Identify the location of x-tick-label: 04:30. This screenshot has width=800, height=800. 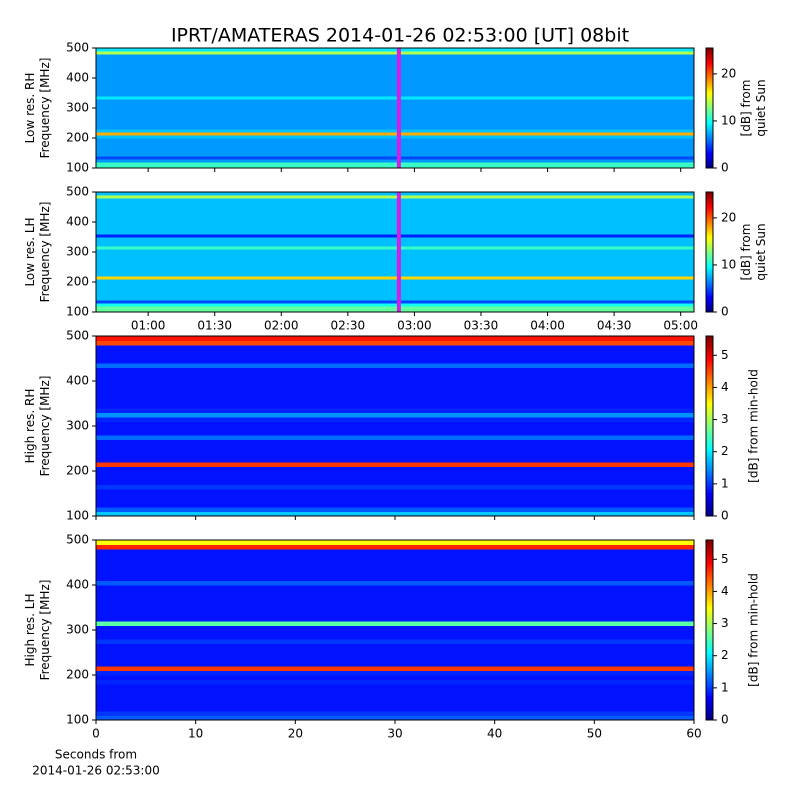
(614, 326).